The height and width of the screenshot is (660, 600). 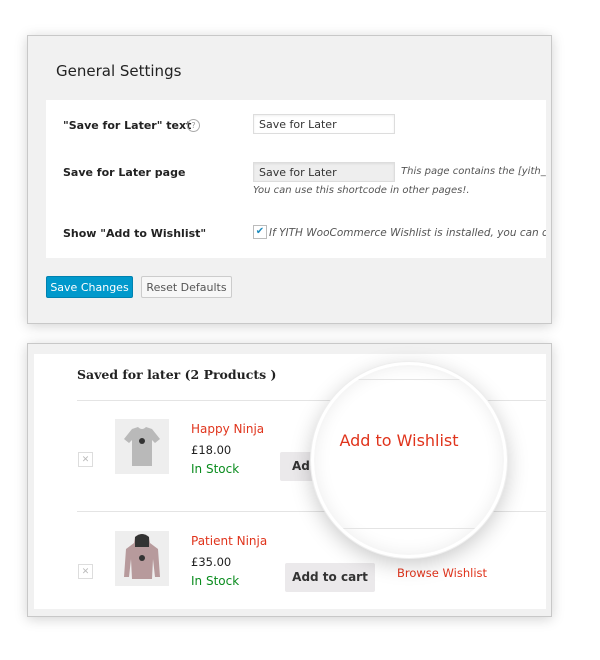 I want to click on product-price: £18.00, so click(x=211, y=450).